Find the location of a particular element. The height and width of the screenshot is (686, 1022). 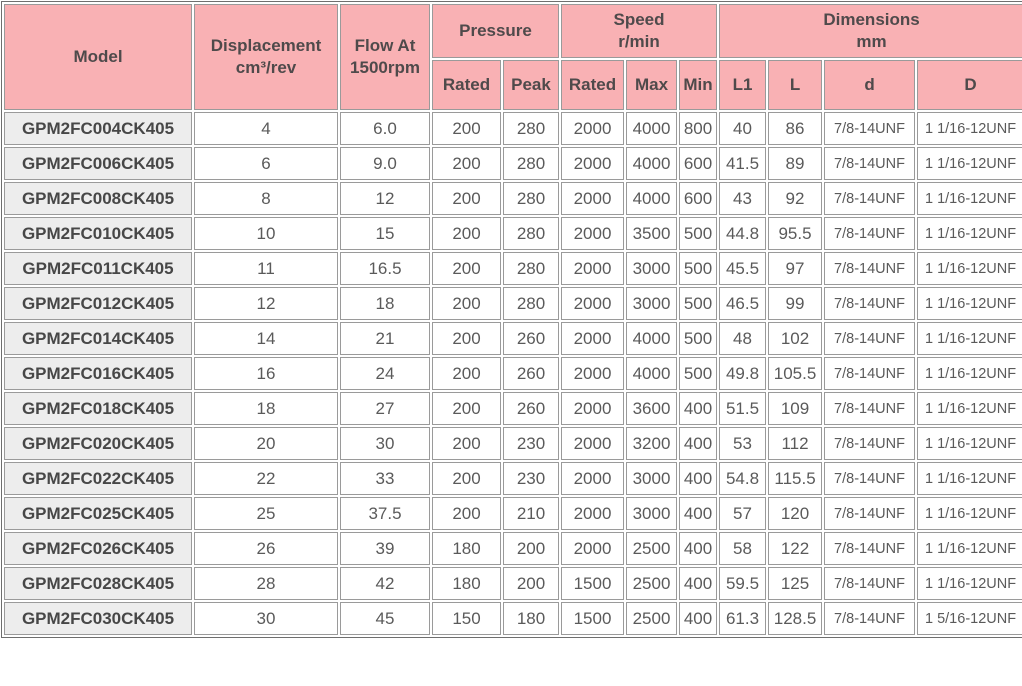

cell-model: GPM2FC016CK405 is located at coordinates (98, 373).